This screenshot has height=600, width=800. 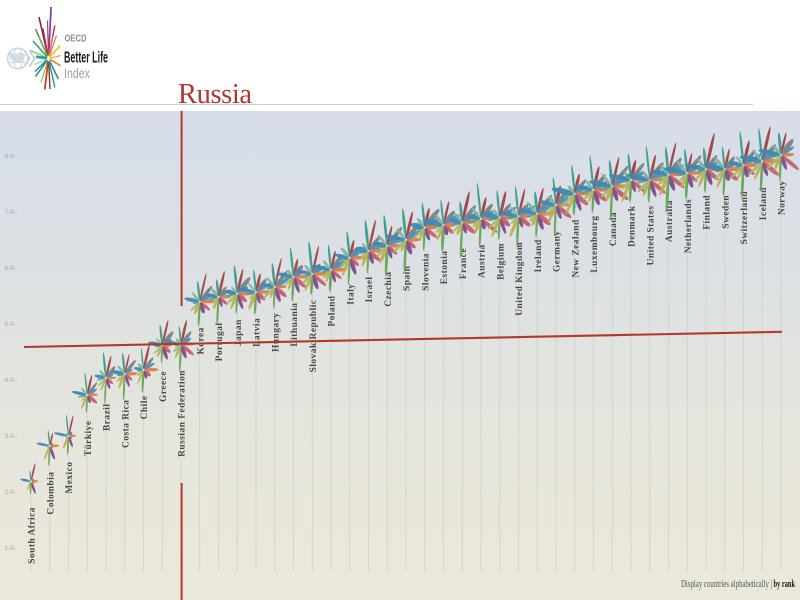 I want to click on svg-text: Germany, so click(x=558, y=252).